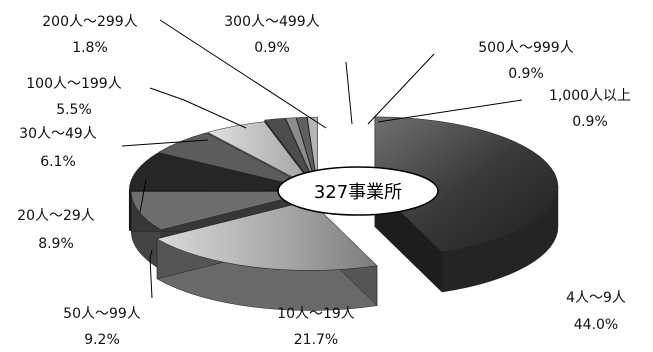 Image resolution: width=653 pixels, height=352 pixels. Describe the element at coordinates (596, 325) in the screenshot. I see `slice-value-label: 44.0%` at that location.